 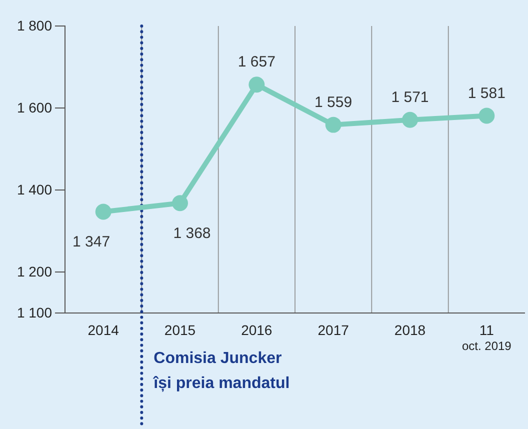 I want to click on x-tick-label: 2018, so click(x=410, y=330).